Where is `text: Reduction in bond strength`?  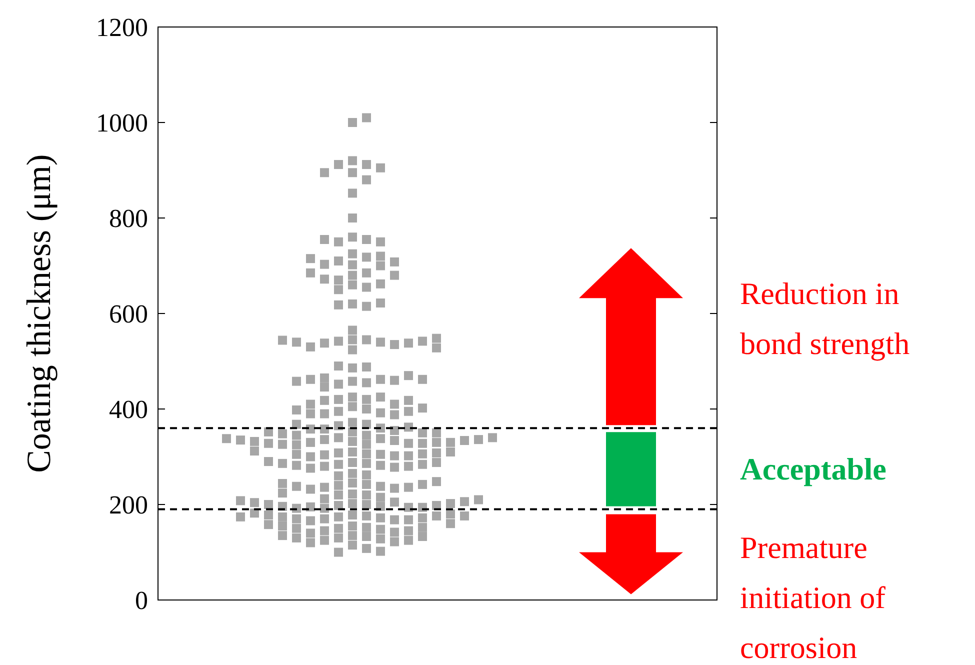 text: Reduction in bond strength is located at coordinates (825, 318).